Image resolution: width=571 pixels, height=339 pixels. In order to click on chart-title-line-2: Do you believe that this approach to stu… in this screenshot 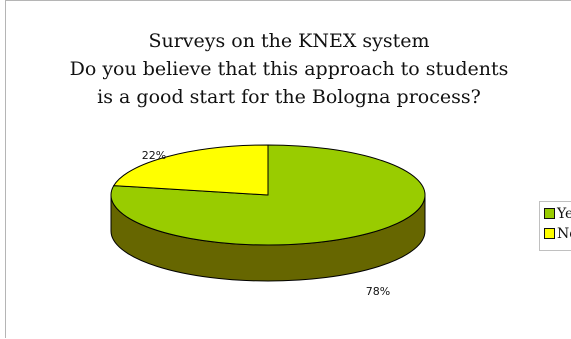, I will do `click(289, 69)`.